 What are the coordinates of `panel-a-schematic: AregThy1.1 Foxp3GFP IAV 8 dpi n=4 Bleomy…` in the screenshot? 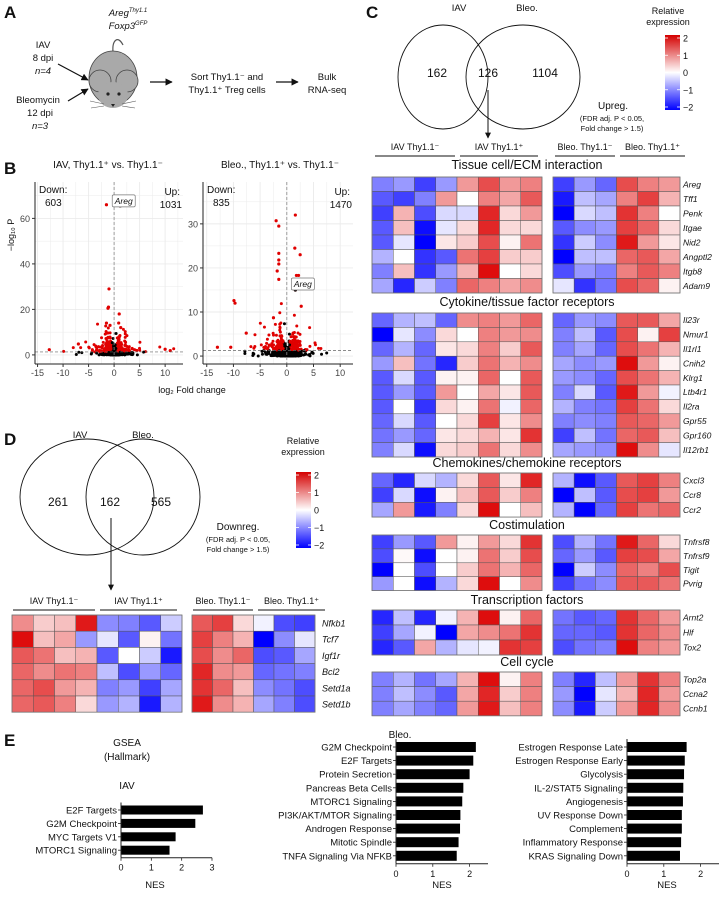 It's located at (181, 70).